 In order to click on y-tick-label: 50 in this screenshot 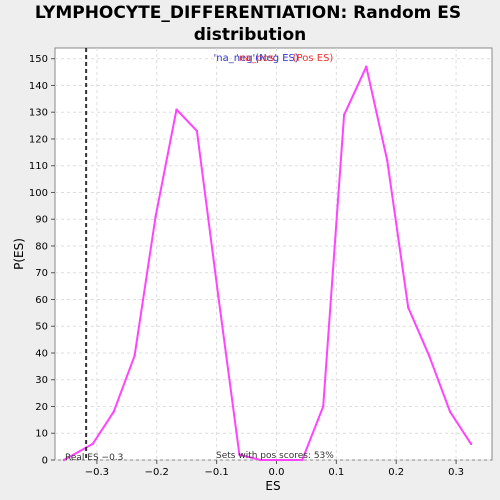, I will do `click(41, 327)`.